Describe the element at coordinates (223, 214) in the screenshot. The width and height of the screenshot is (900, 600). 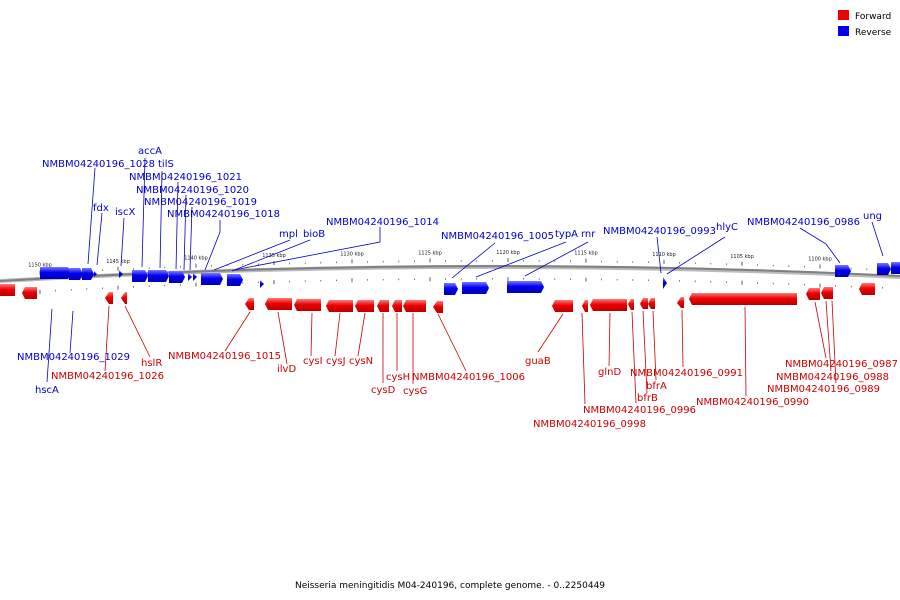
I see `gene-label-reverse: NMBM04240196_1018` at that location.